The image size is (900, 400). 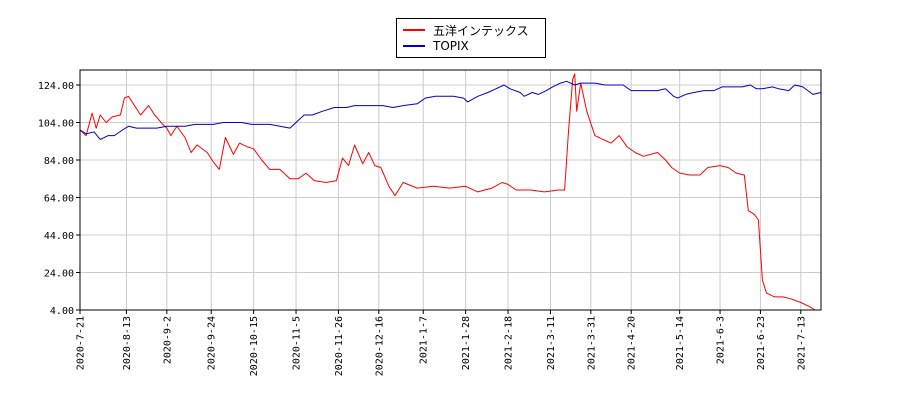 I want to click on x-tick-label: 2021-4-20, so click(x=632, y=343).